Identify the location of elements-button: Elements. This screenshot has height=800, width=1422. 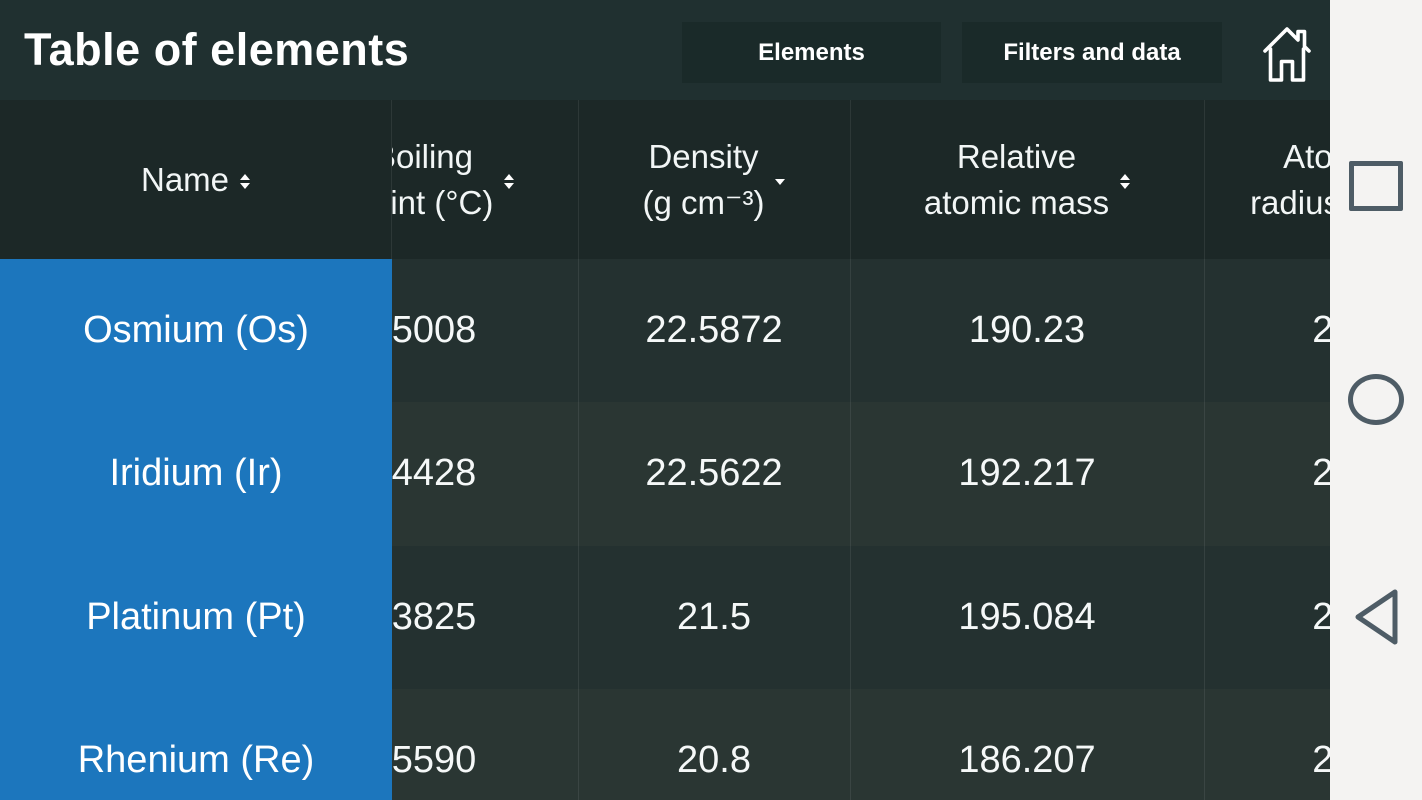
(811, 52).